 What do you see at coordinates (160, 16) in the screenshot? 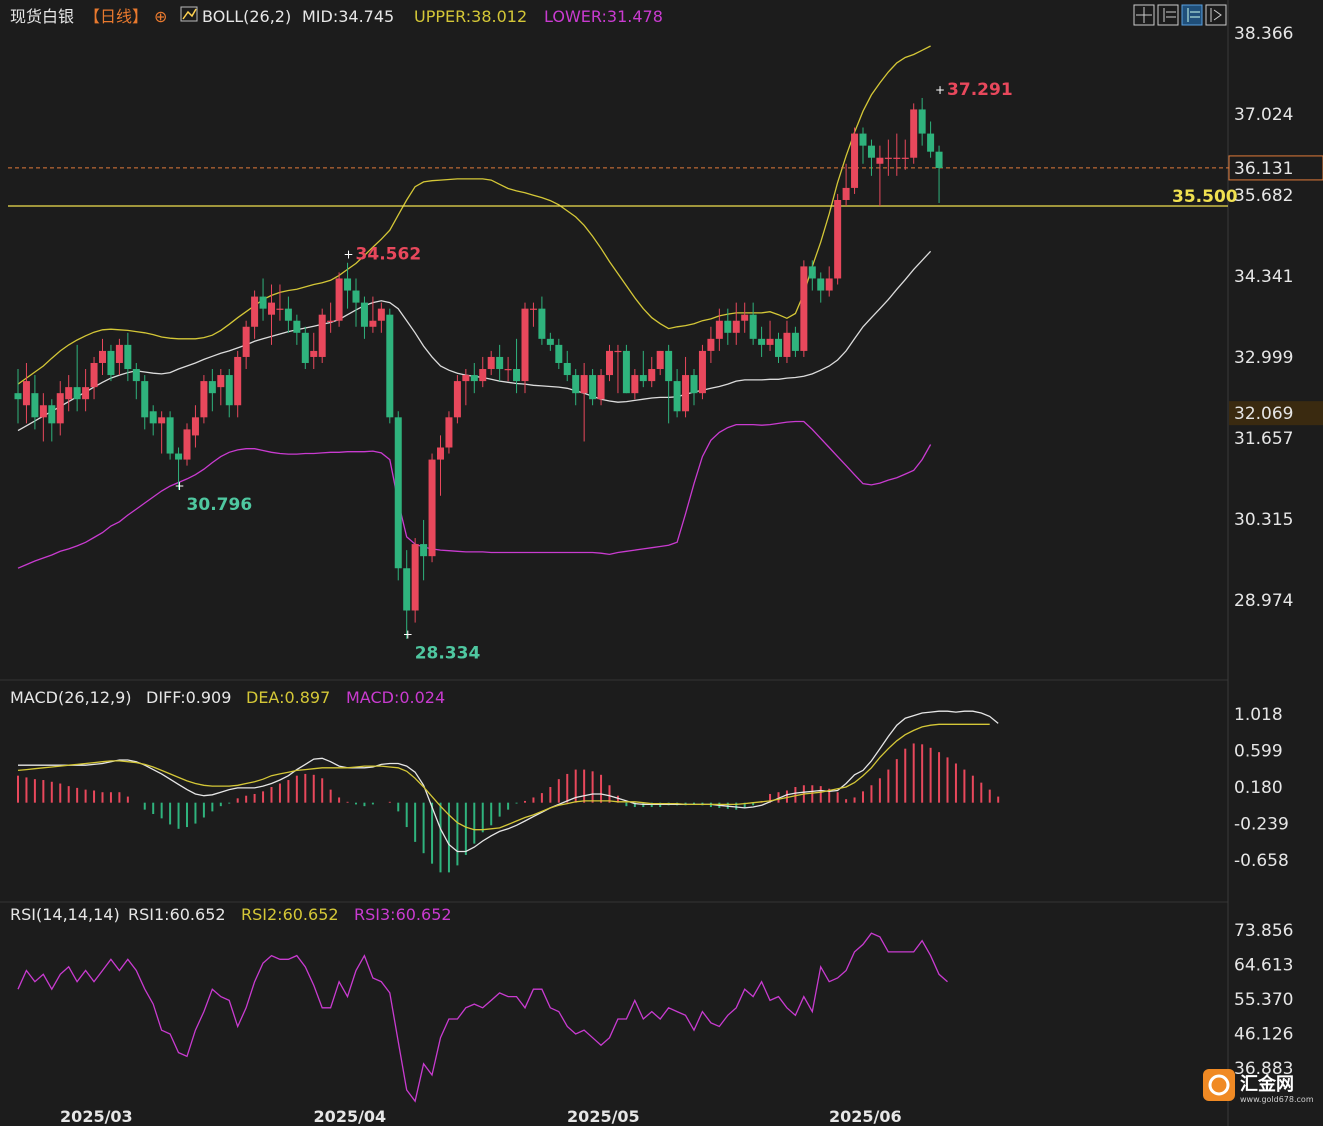
I see `settings-gear-icon: ⊕` at bounding box center [160, 16].